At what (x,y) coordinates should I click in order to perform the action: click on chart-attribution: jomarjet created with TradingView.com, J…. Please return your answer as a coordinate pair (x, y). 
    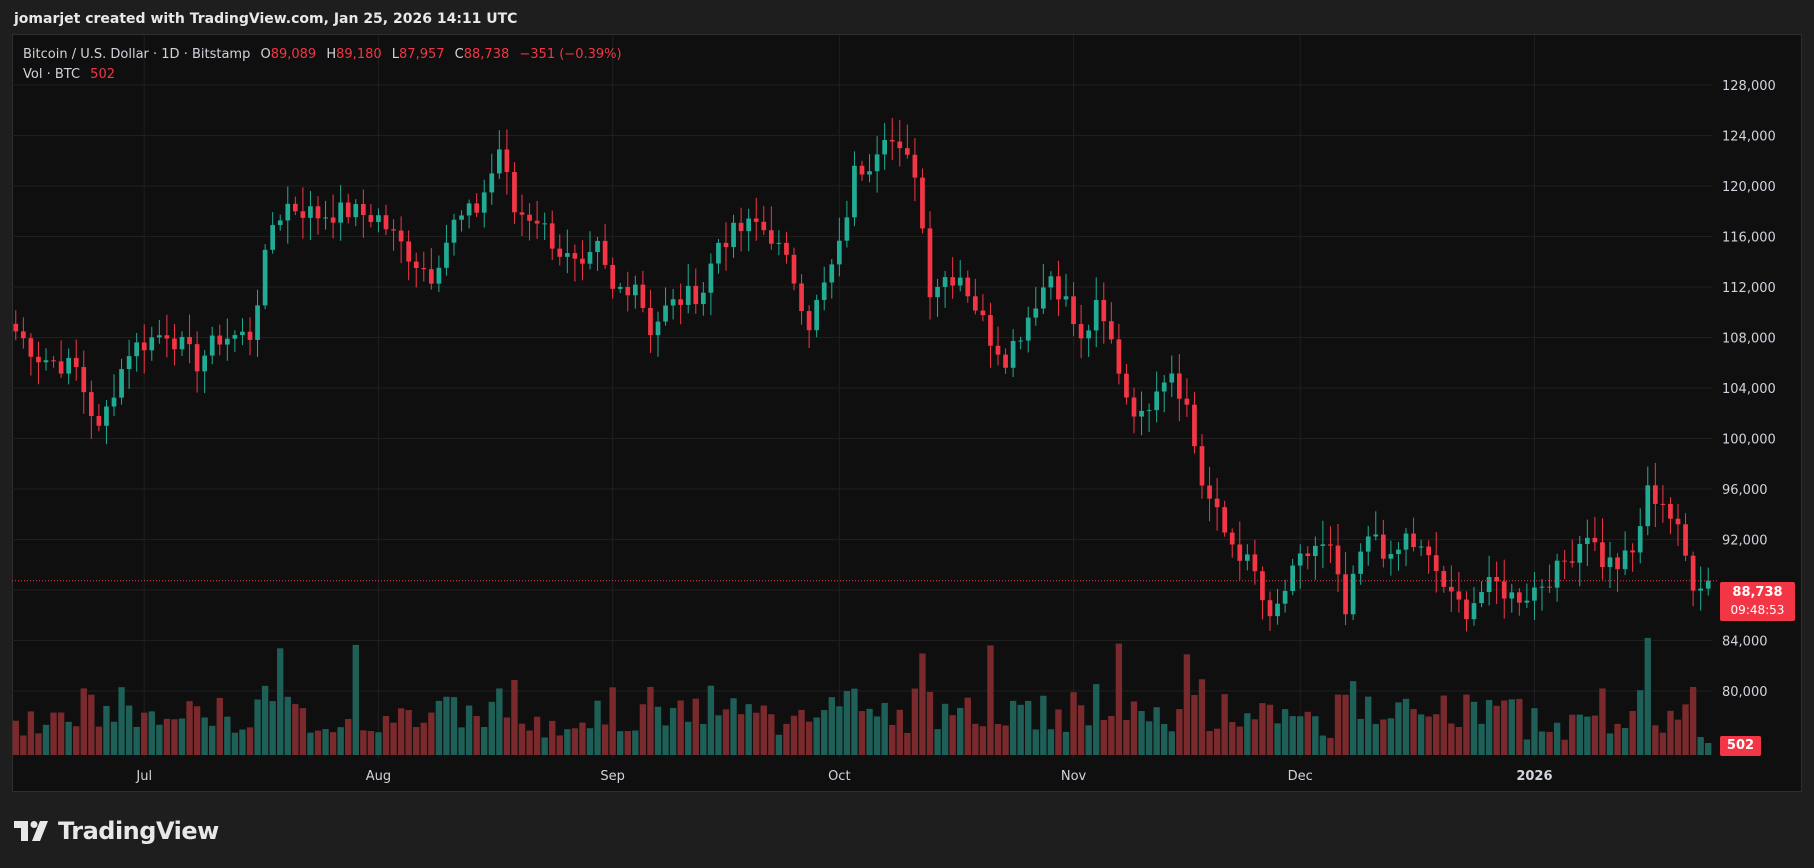
    Looking at the image, I should click on (266, 19).